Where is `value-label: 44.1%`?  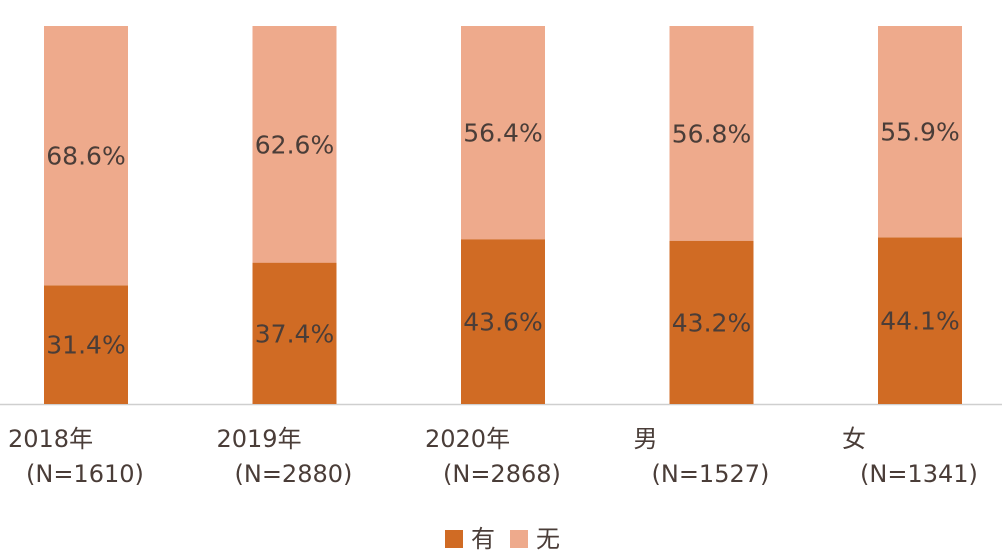 value-label: 44.1% is located at coordinates (919, 321).